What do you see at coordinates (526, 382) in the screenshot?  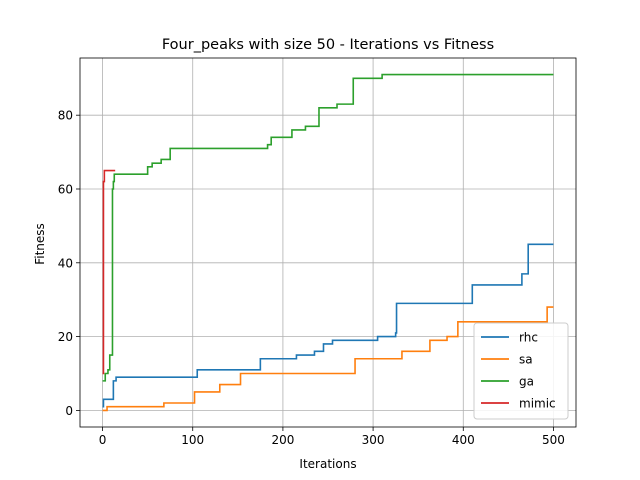 I see `legend-label-ga: ga` at bounding box center [526, 382].